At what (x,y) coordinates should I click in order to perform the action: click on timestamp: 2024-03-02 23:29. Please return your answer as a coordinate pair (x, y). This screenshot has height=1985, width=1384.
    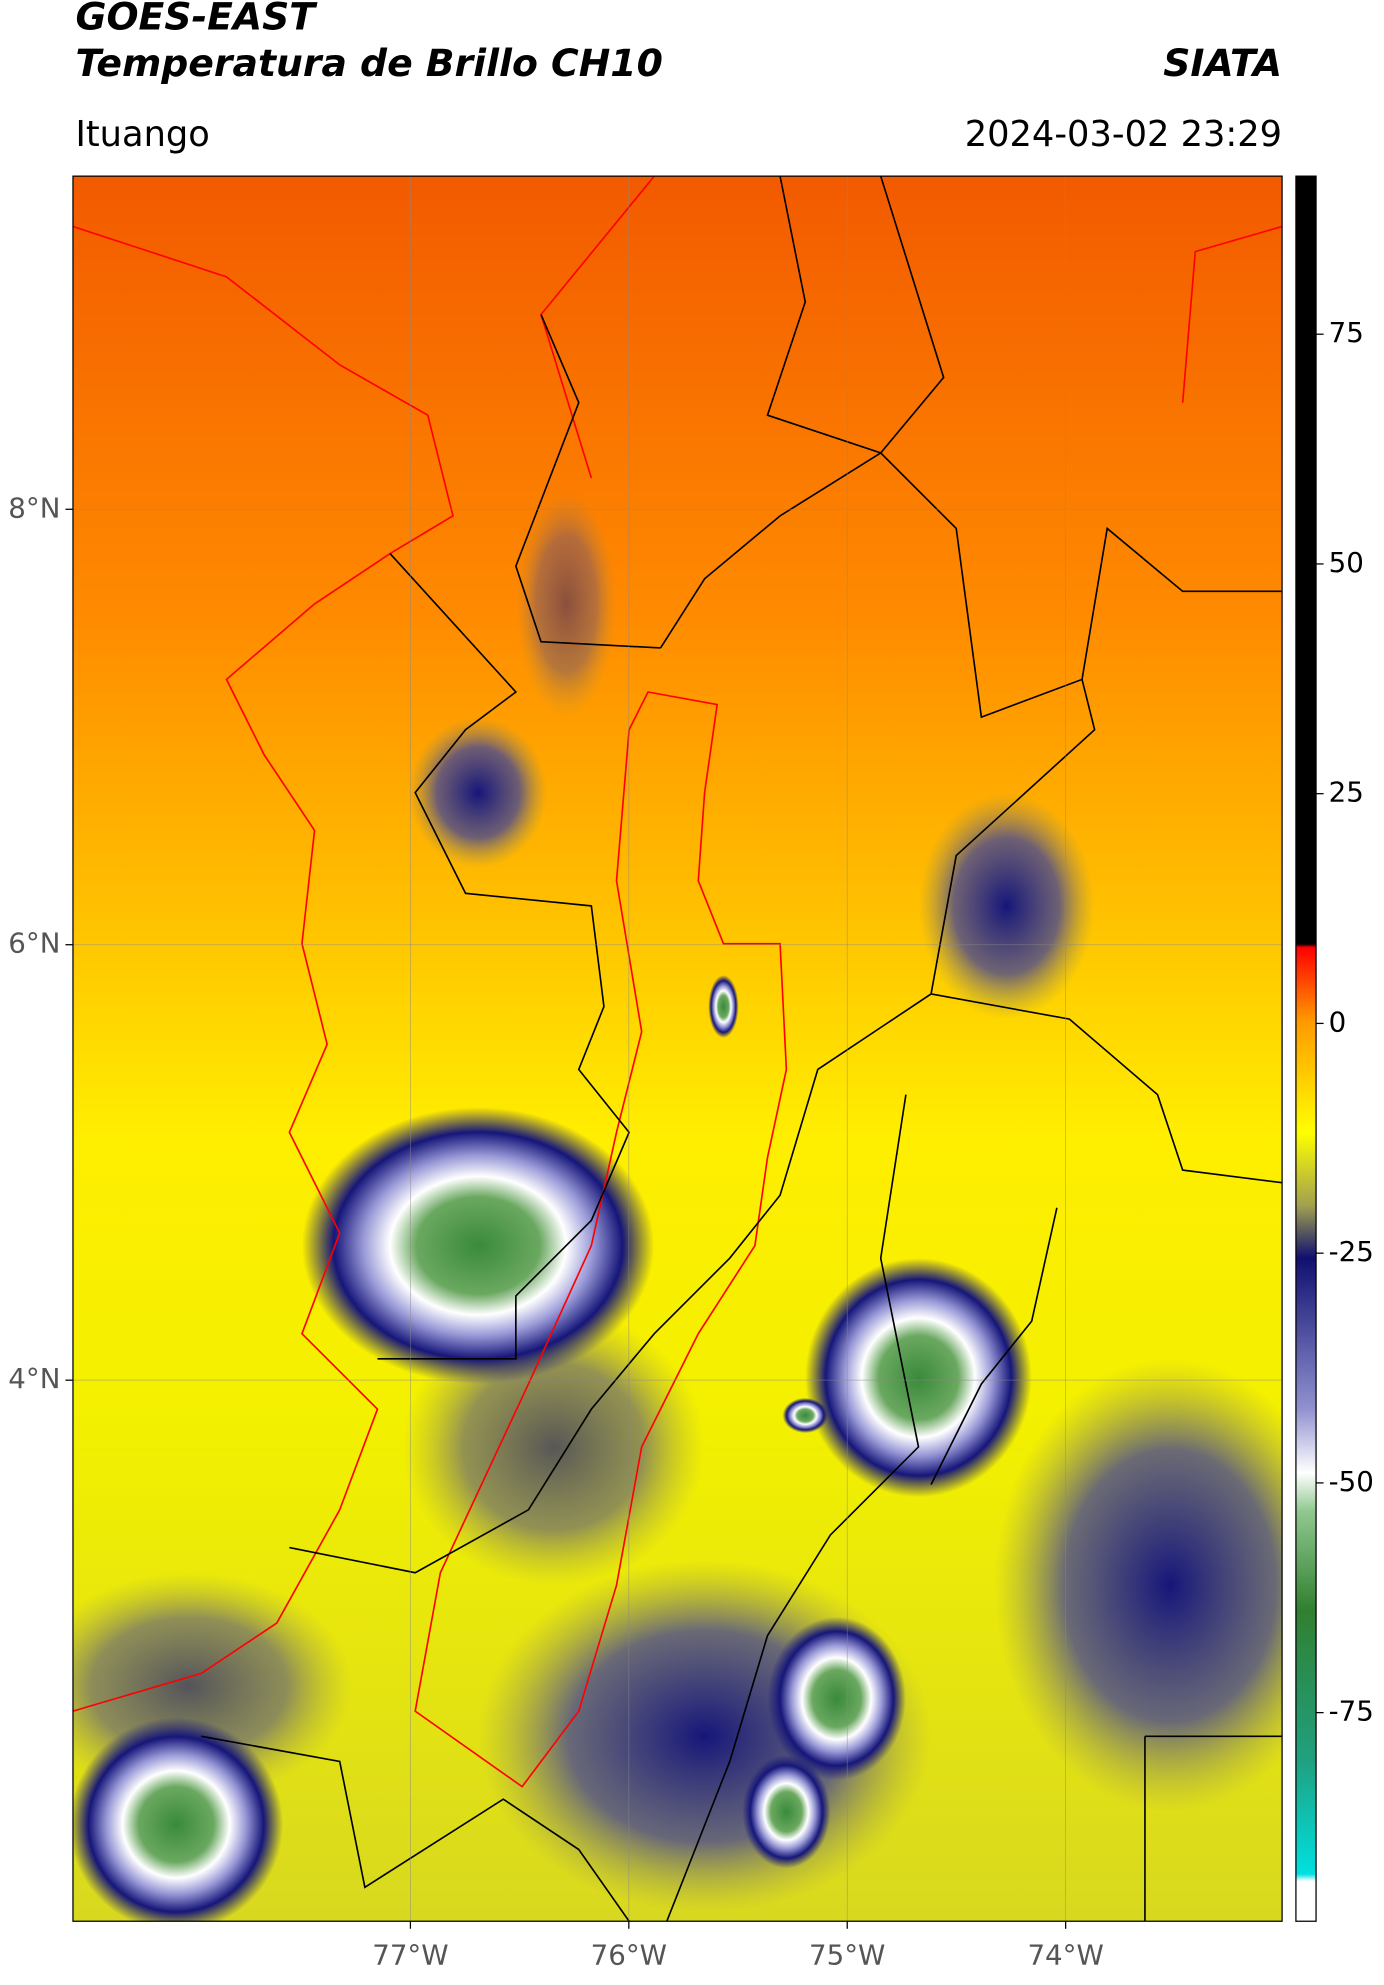
    Looking at the image, I should click on (1123, 134).